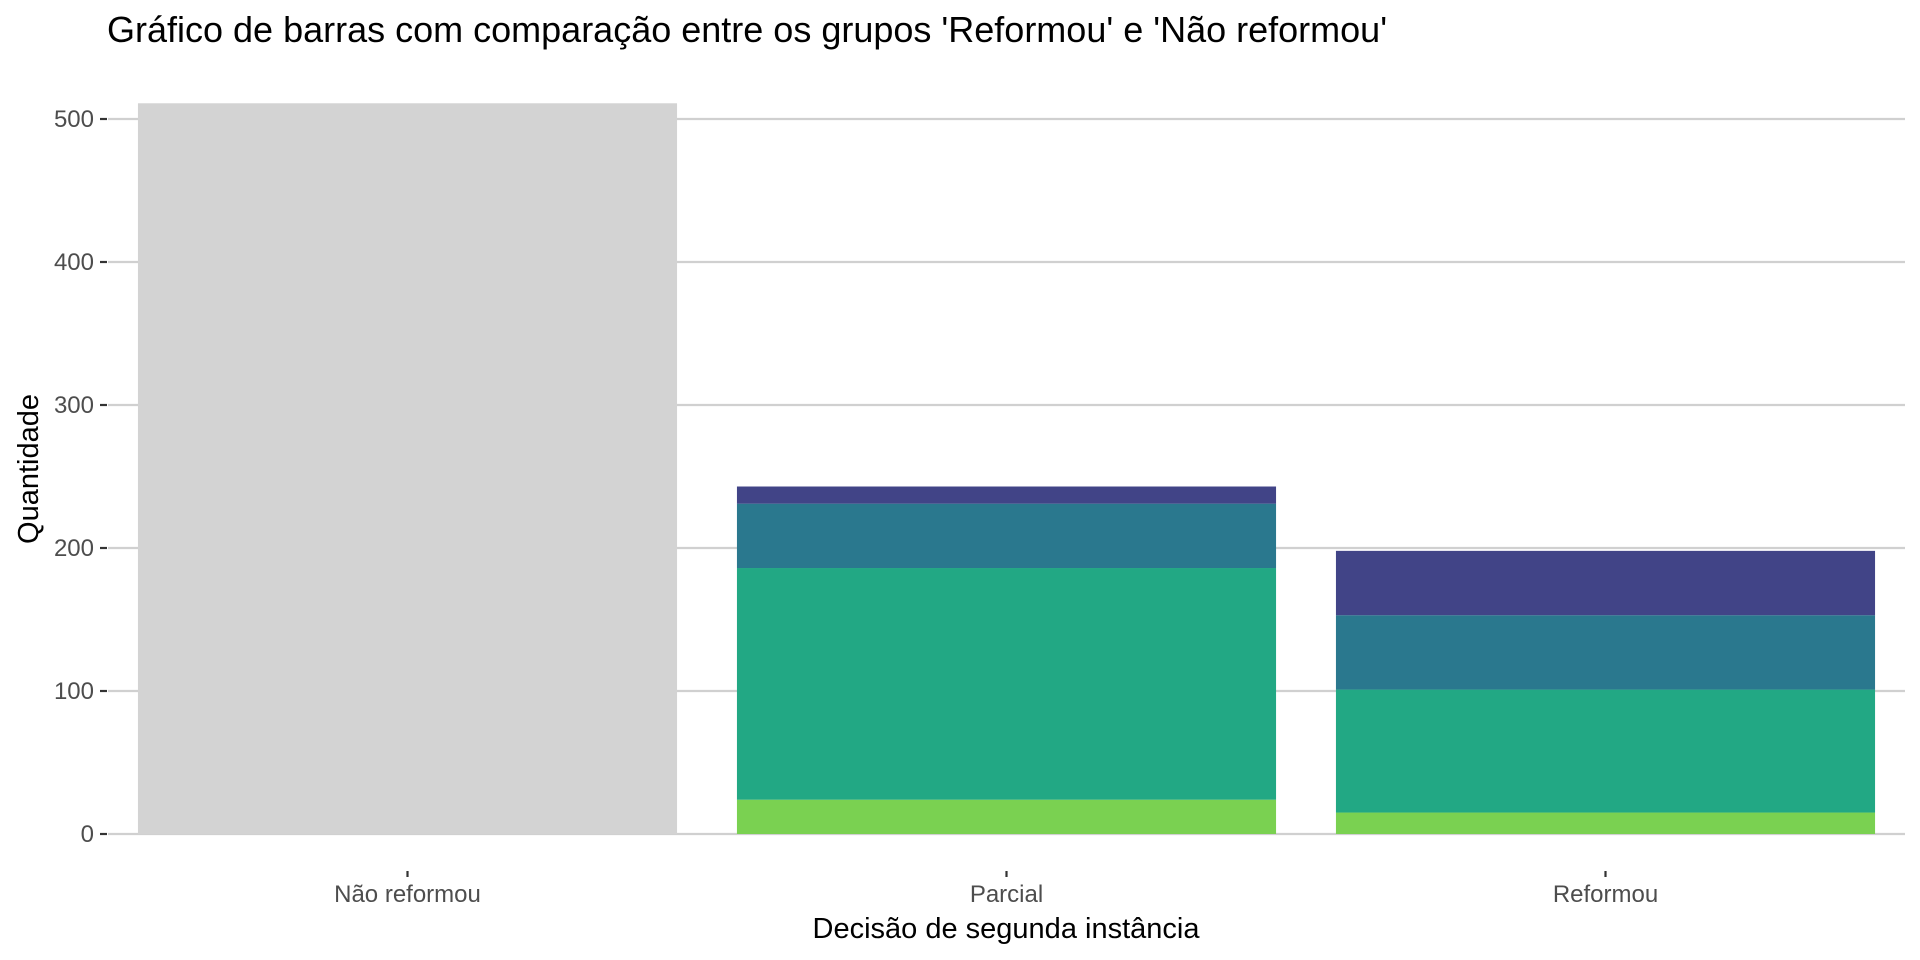 The image size is (1920, 960). I want to click on y-tick-label: 500, so click(74, 119).